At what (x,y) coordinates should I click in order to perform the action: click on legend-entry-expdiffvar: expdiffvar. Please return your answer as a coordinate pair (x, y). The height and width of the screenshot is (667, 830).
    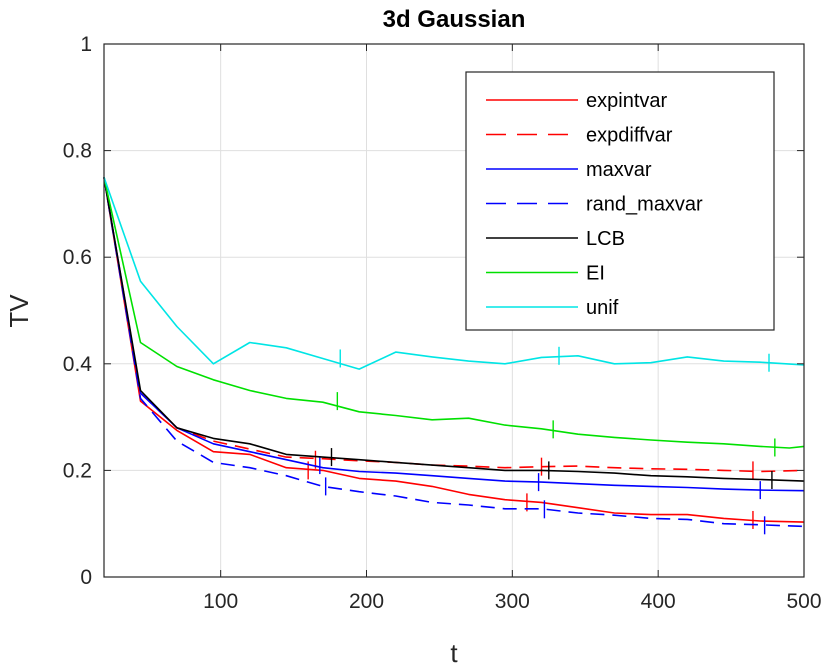
    Looking at the image, I should click on (629, 136).